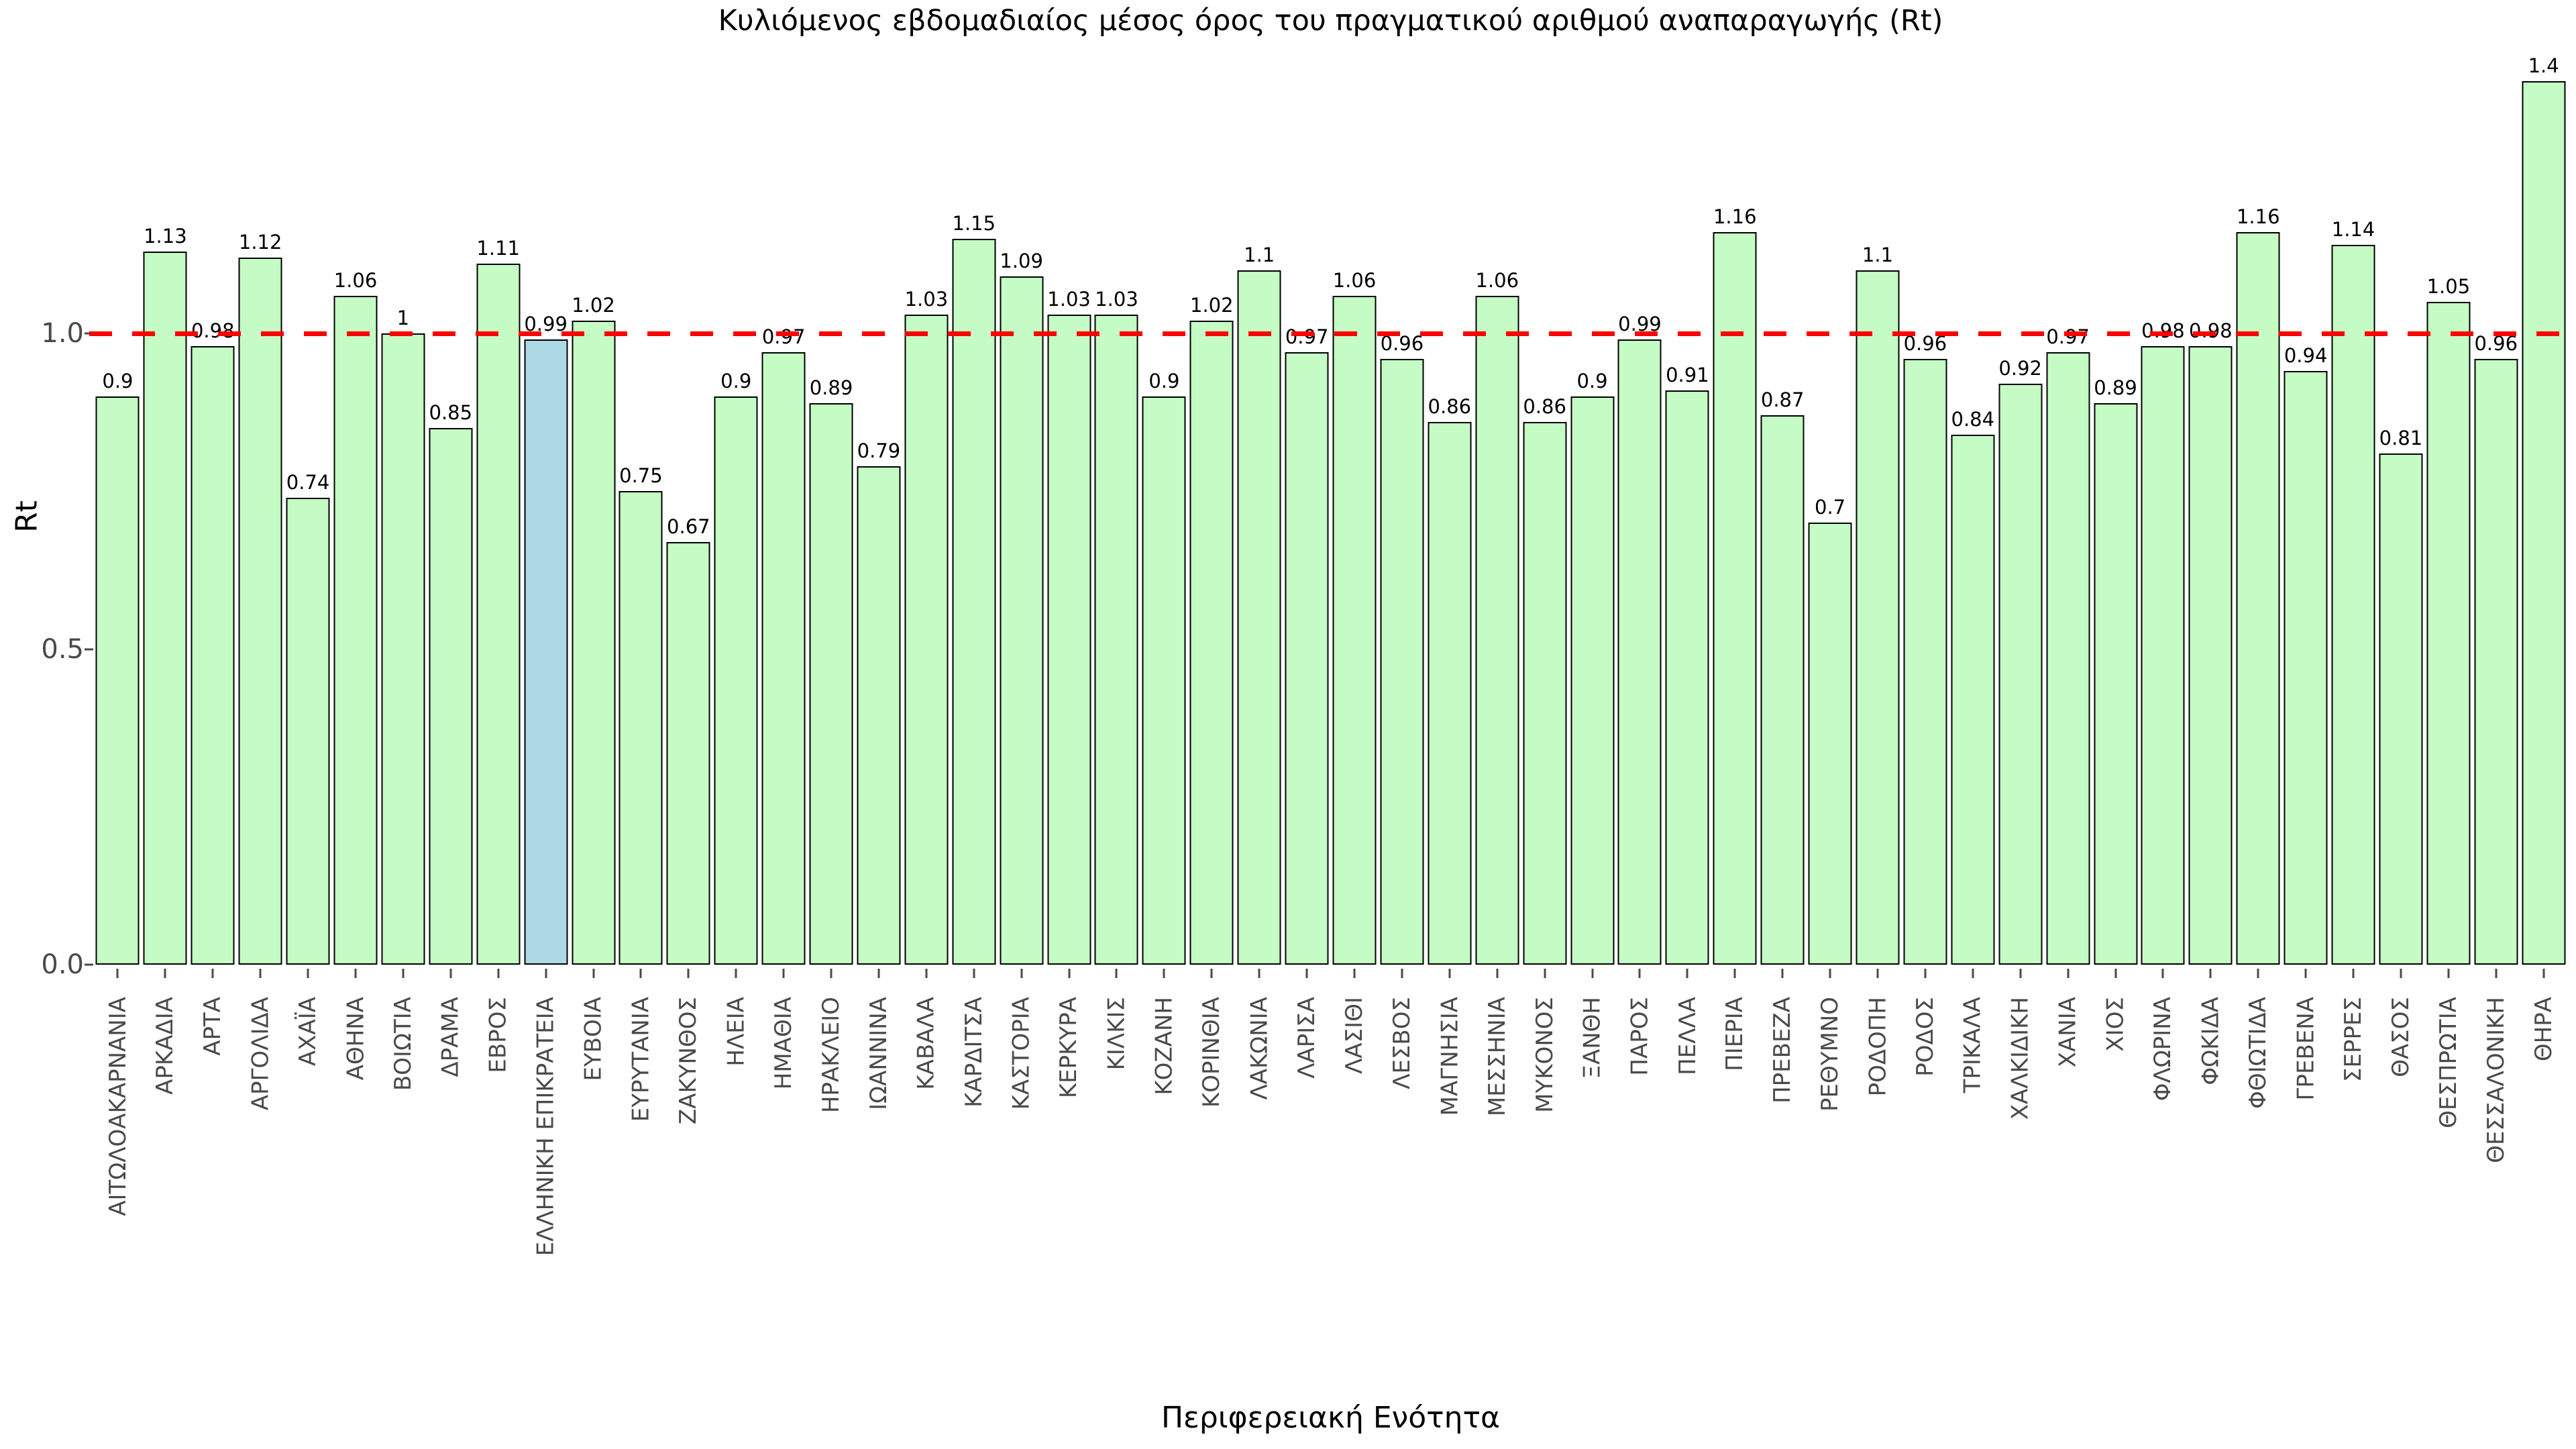 Image resolution: width=2576 pixels, height=1449 pixels. What do you see at coordinates (2068, 336) in the screenshot?
I see `bar-value-label: 0.97` at bounding box center [2068, 336].